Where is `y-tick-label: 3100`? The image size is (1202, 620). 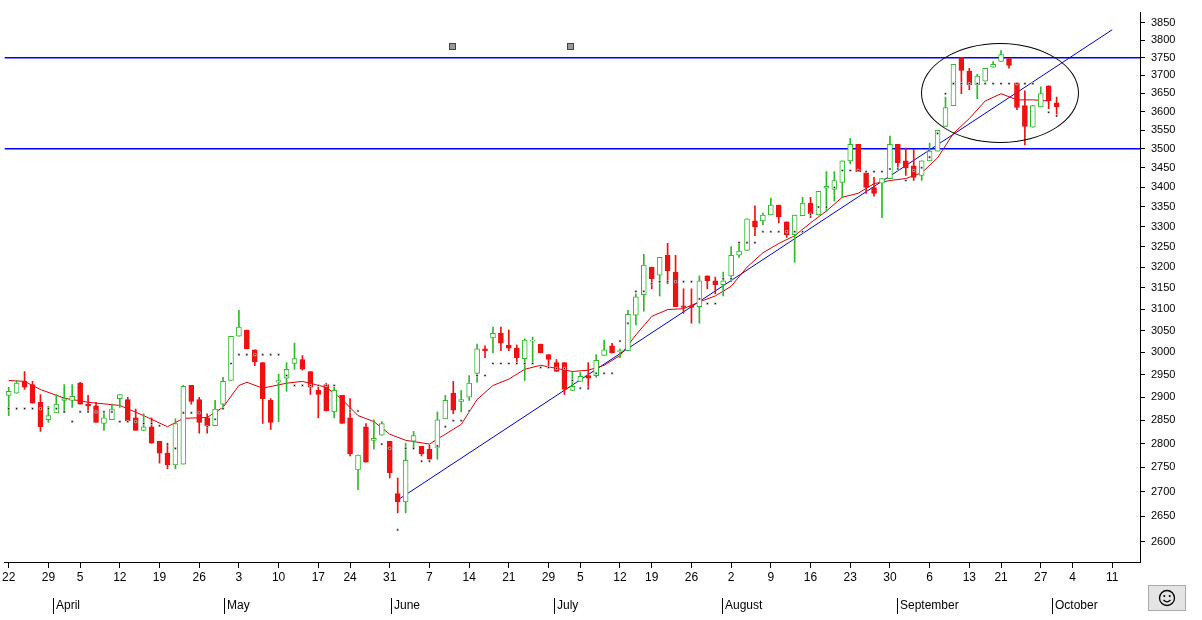 y-tick-label: 3100 is located at coordinates (1163, 308).